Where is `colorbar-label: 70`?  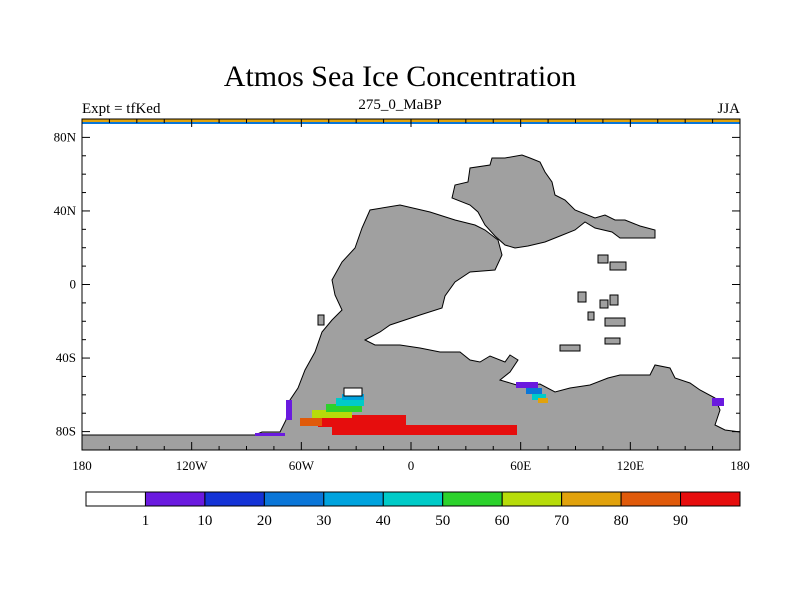
colorbar-label: 70 is located at coordinates (561, 521).